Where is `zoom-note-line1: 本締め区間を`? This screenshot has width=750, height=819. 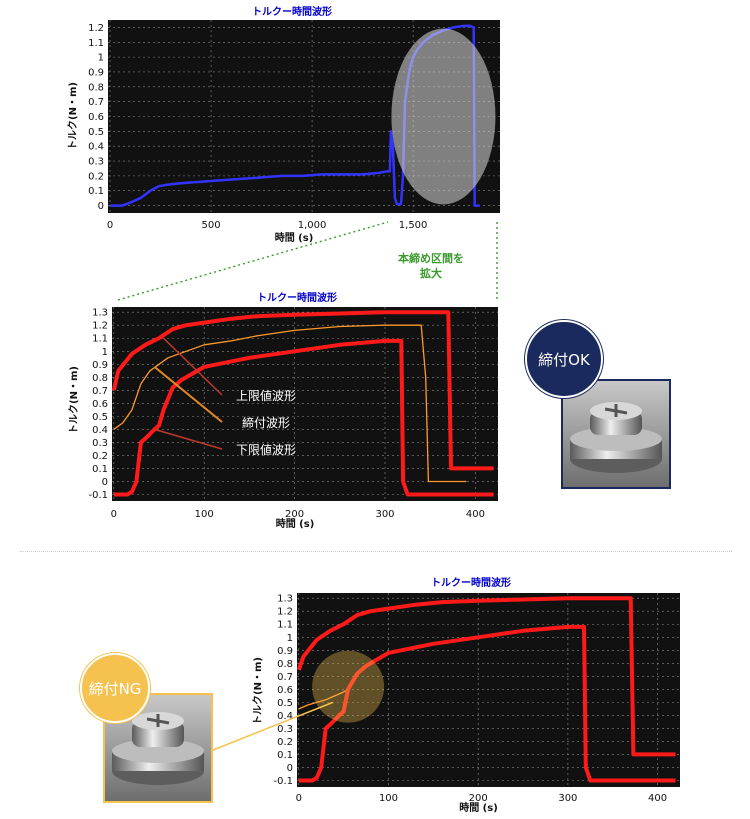 zoom-note-line1: 本締め区間を is located at coordinates (431, 258).